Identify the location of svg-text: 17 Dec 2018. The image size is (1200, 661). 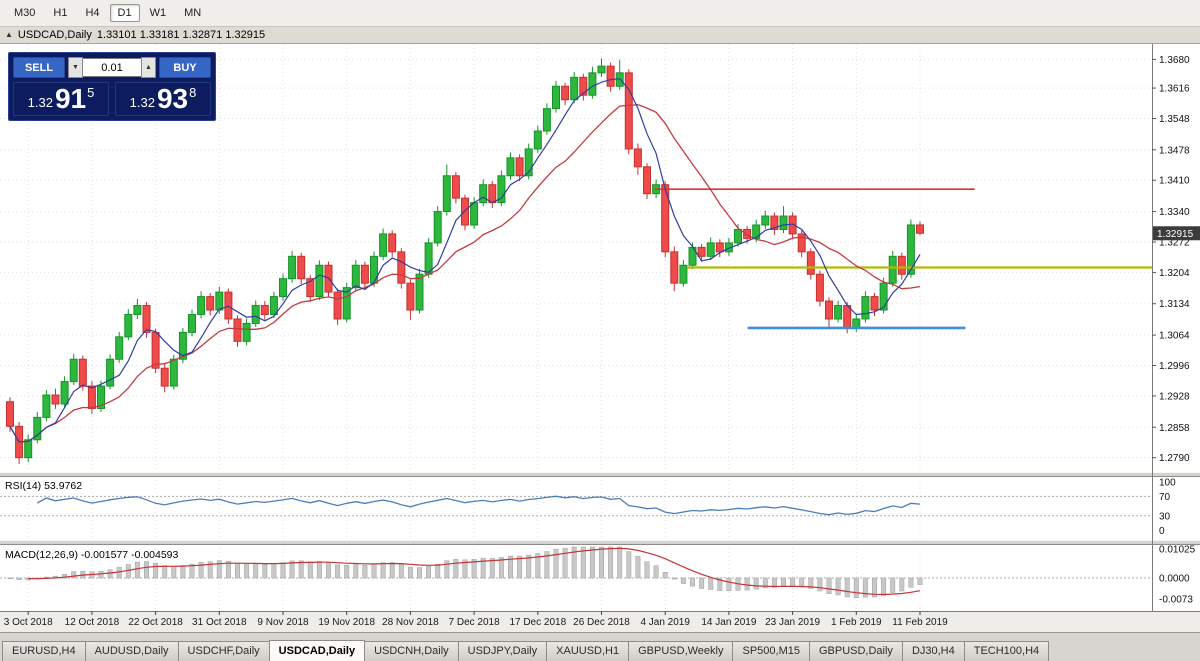
(537, 622).